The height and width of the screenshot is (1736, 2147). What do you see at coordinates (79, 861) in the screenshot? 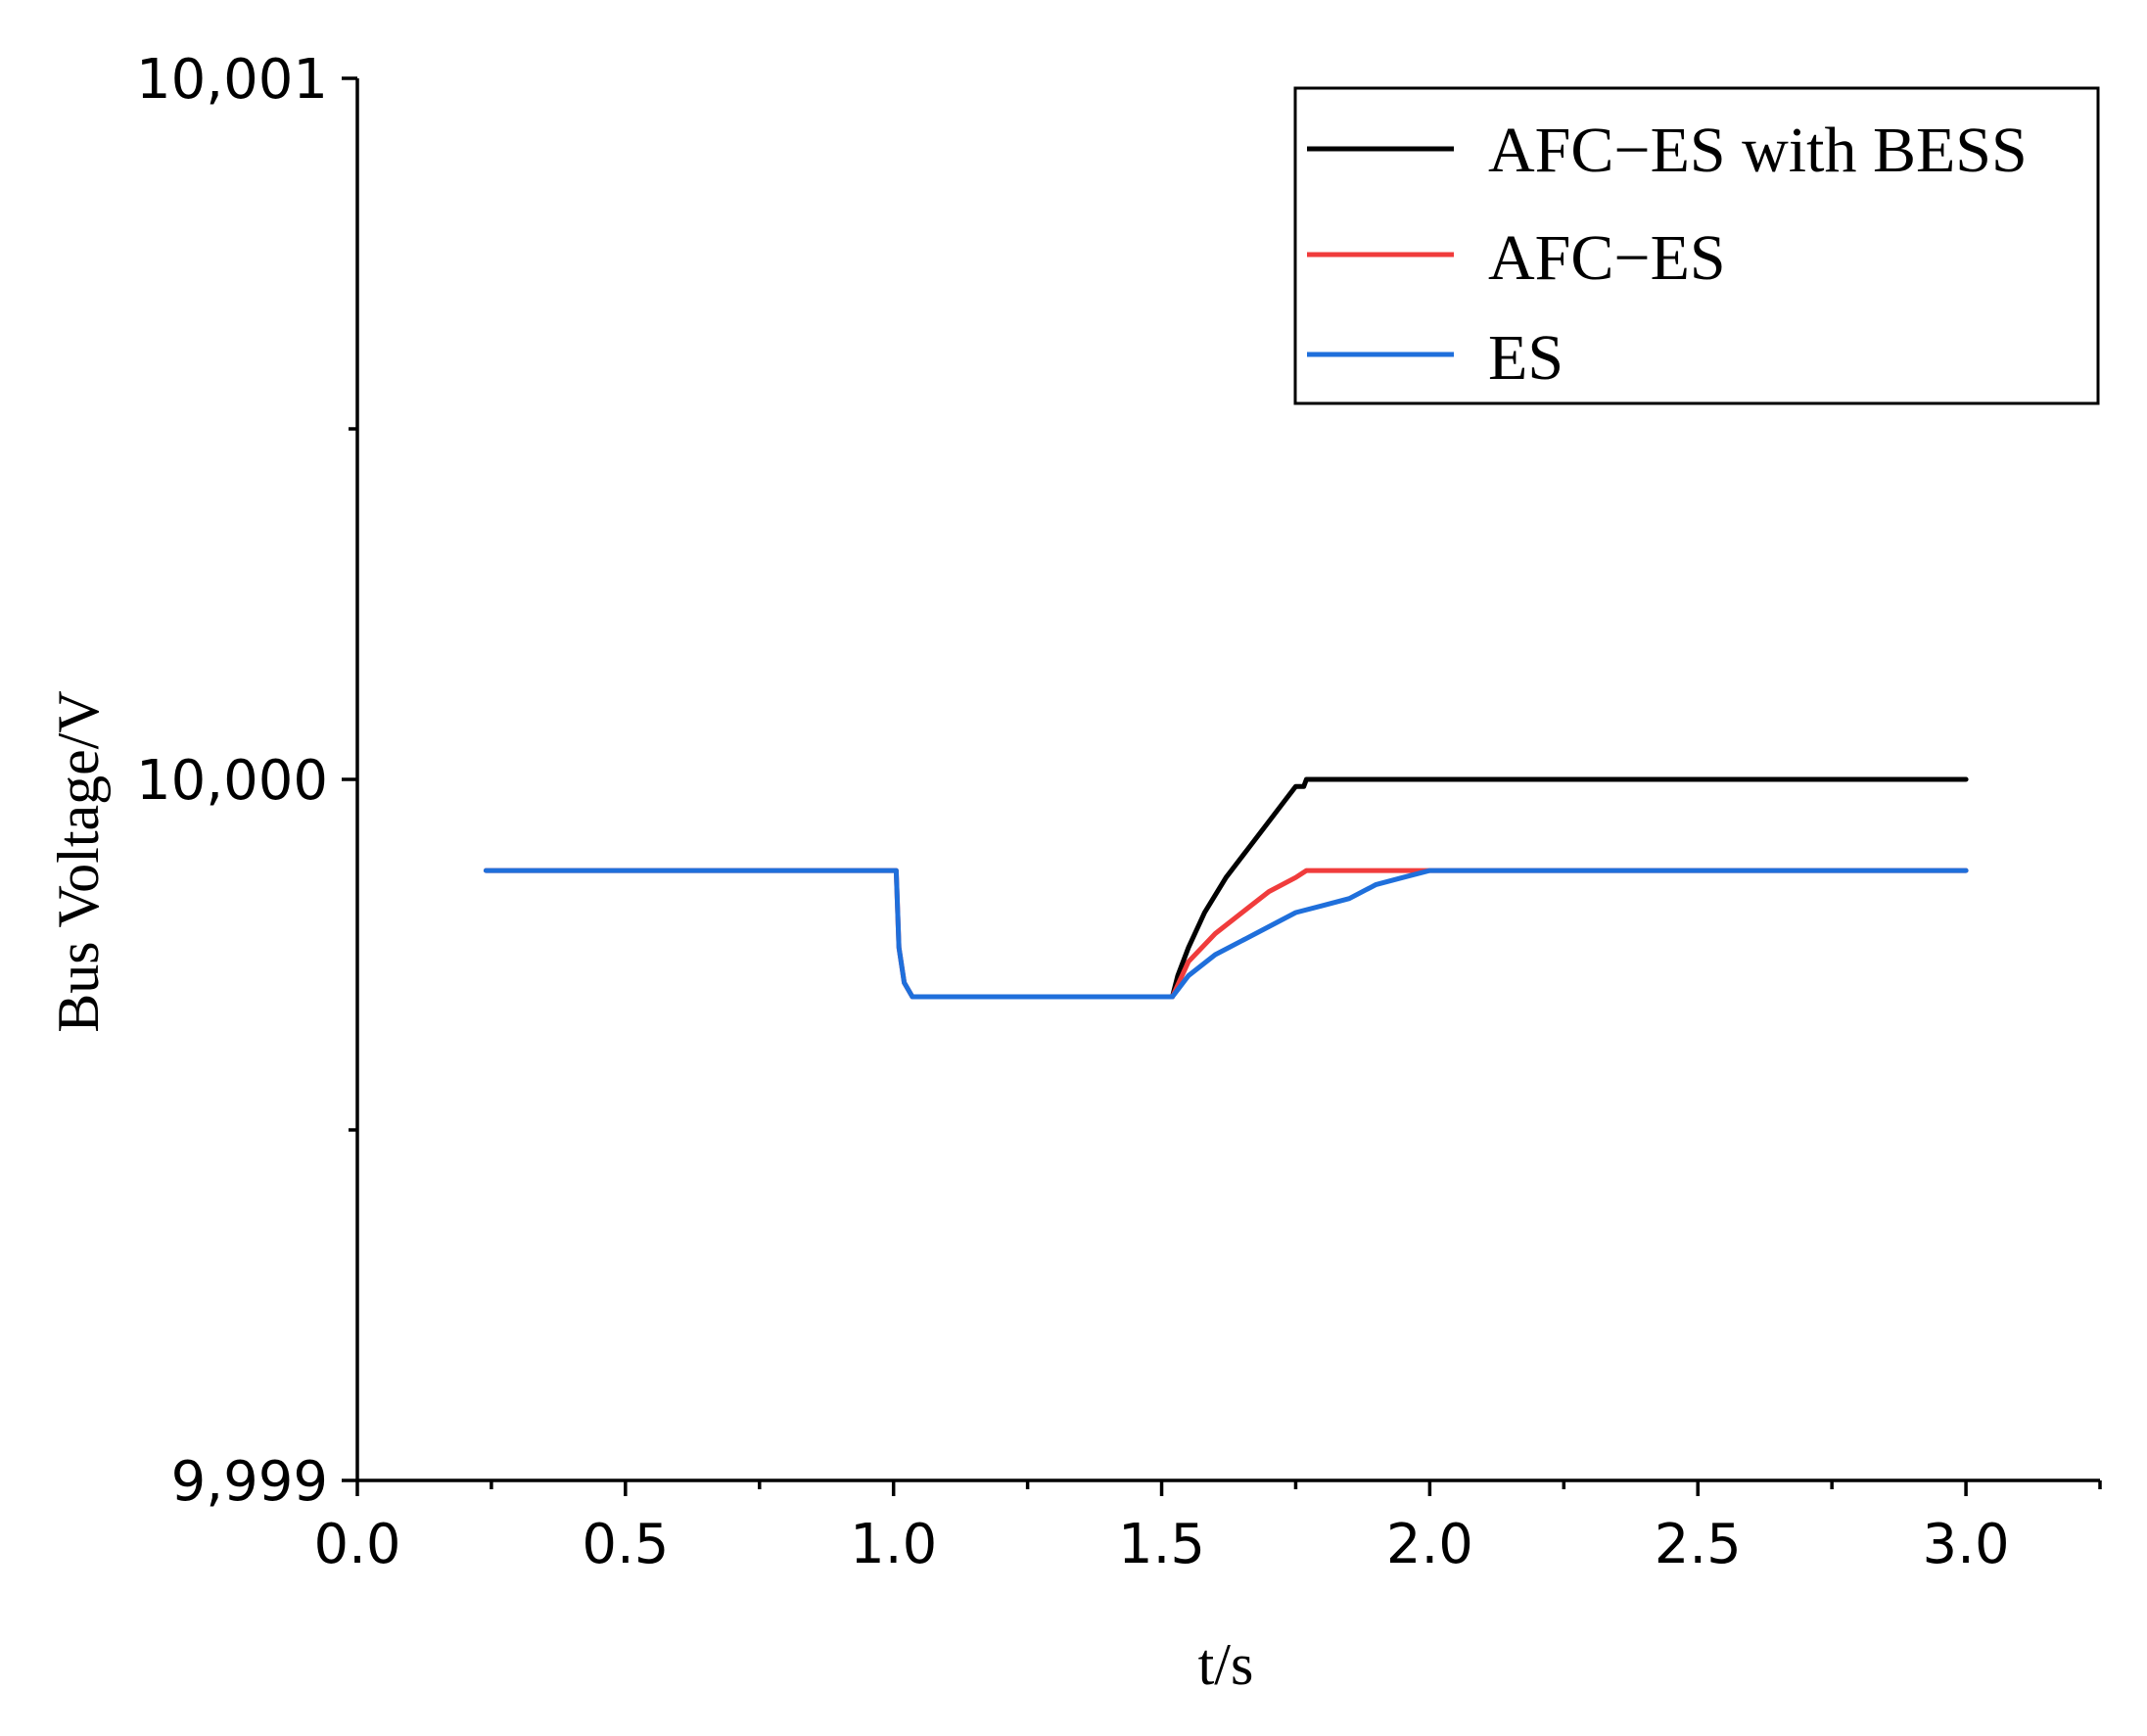
I see `y-axis-title: Bus Voltage/V` at bounding box center [79, 861].